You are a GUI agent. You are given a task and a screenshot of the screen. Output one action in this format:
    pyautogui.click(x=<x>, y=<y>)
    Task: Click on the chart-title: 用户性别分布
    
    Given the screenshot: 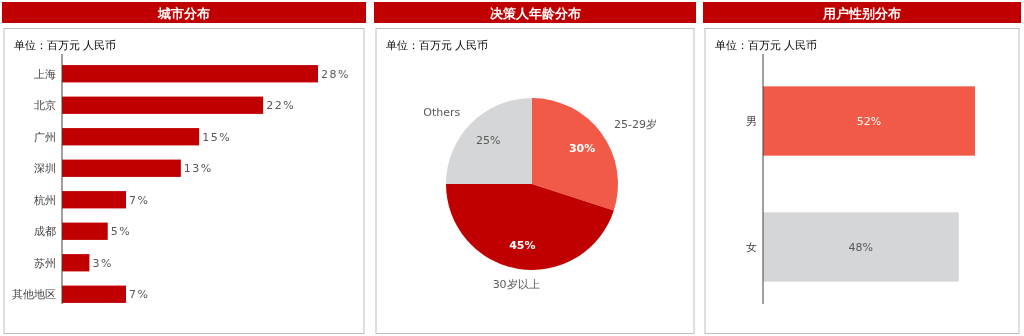 What is the action you would take?
    pyautogui.click(x=861, y=13)
    